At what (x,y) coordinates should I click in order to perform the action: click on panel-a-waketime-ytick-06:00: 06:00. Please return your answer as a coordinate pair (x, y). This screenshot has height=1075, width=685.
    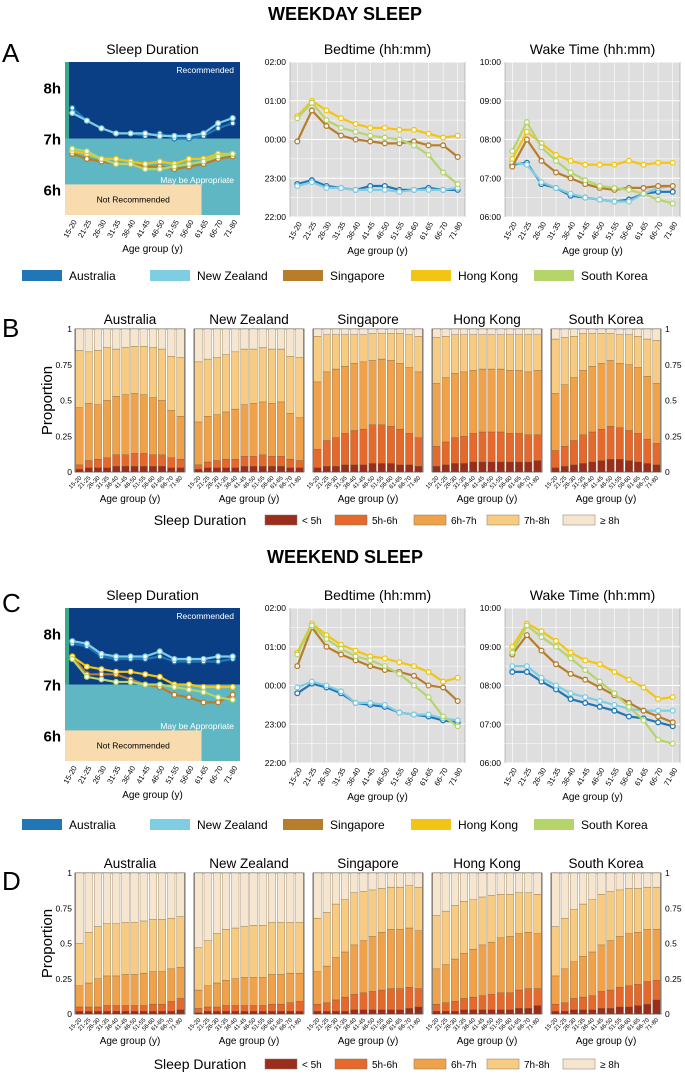
    Looking at the image, I should click on (491, 217).